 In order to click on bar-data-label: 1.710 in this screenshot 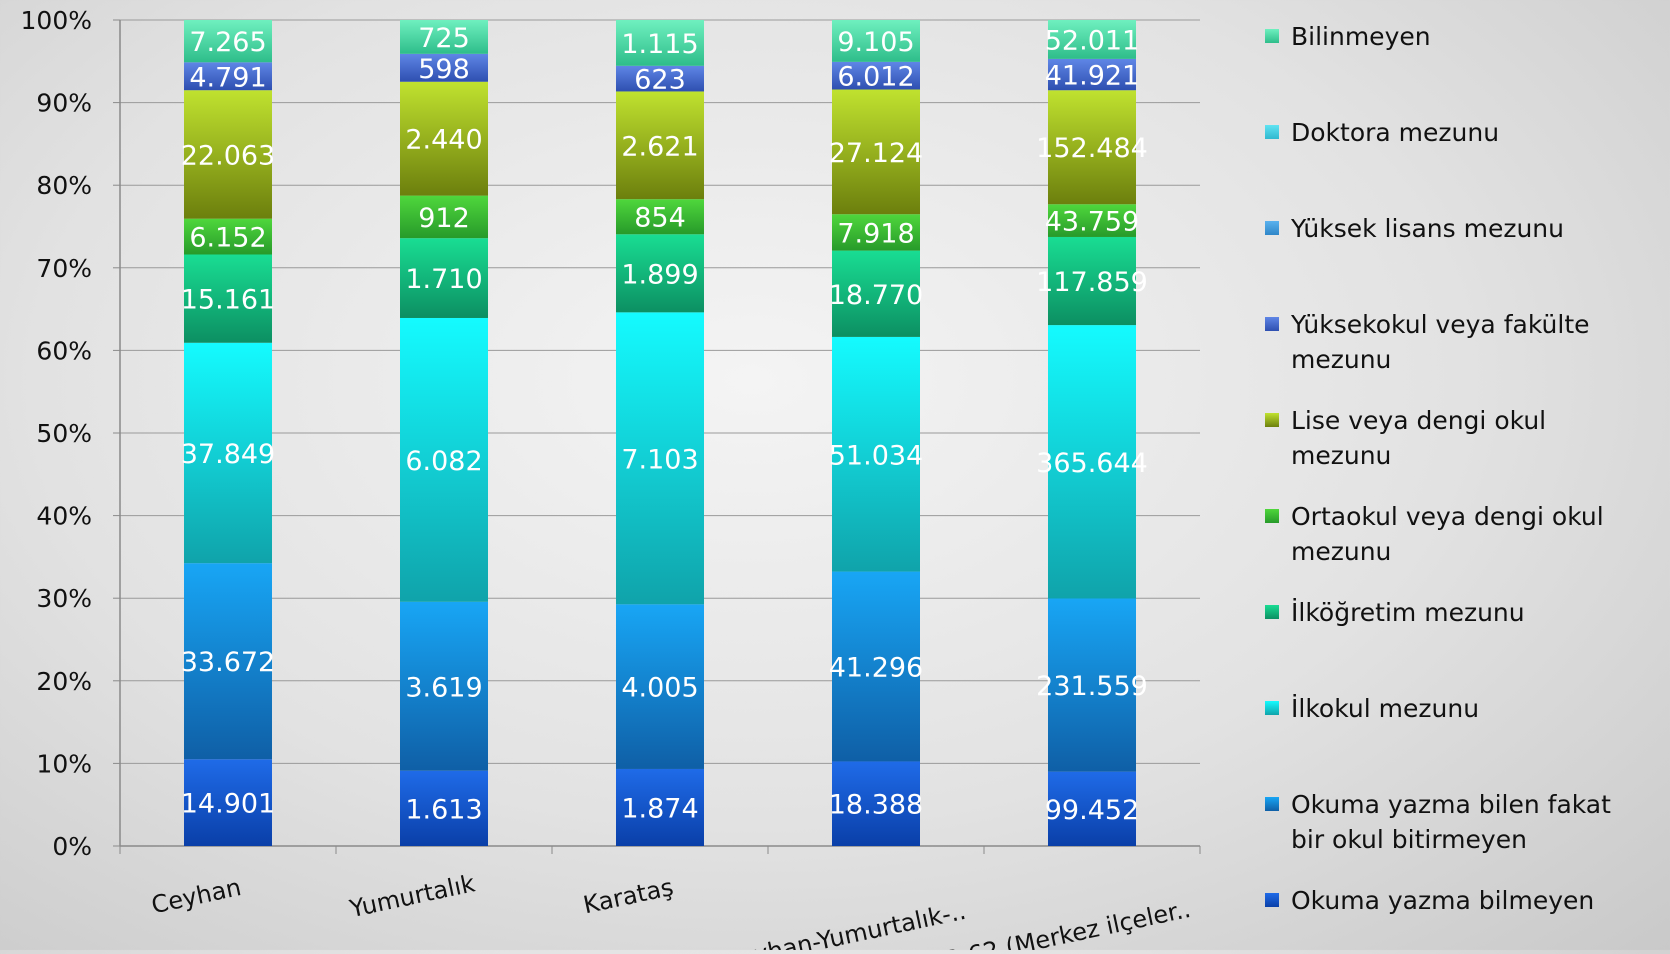, I will do `click(443, 279)`.